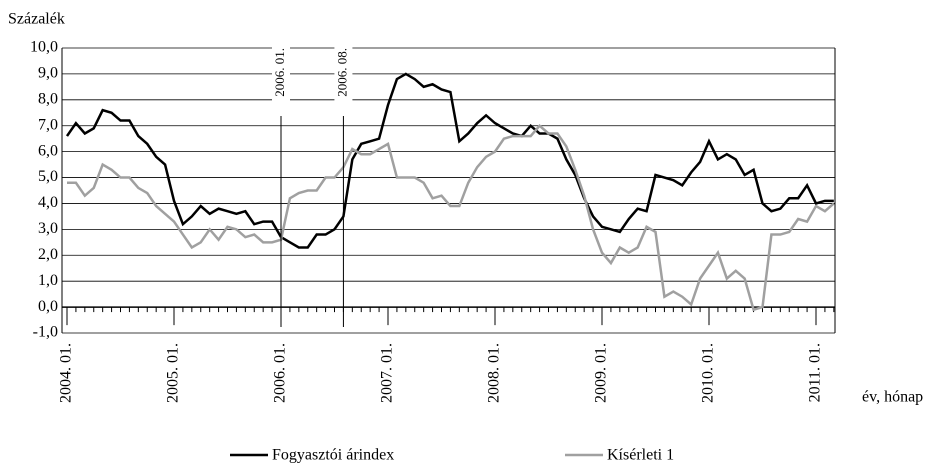 This screenshot has width=938, height=468. I want to click on legend-label: Fogyasztói árindex, so click(333, 455).